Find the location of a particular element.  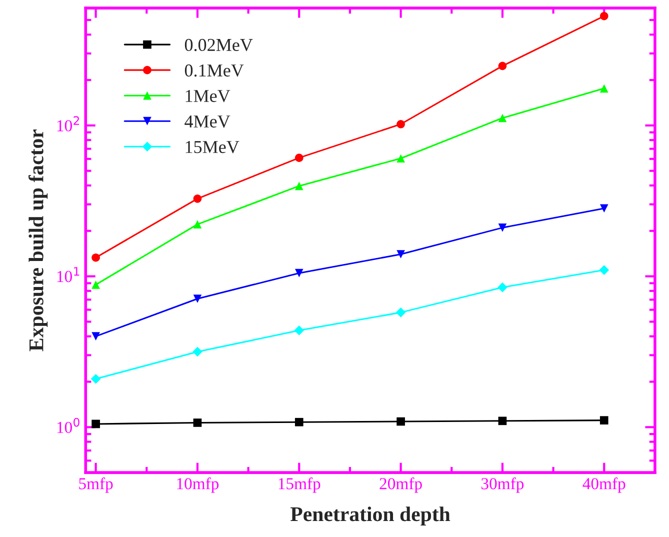

x-tick-label: 10mfp is located at coordinates (198, 485).